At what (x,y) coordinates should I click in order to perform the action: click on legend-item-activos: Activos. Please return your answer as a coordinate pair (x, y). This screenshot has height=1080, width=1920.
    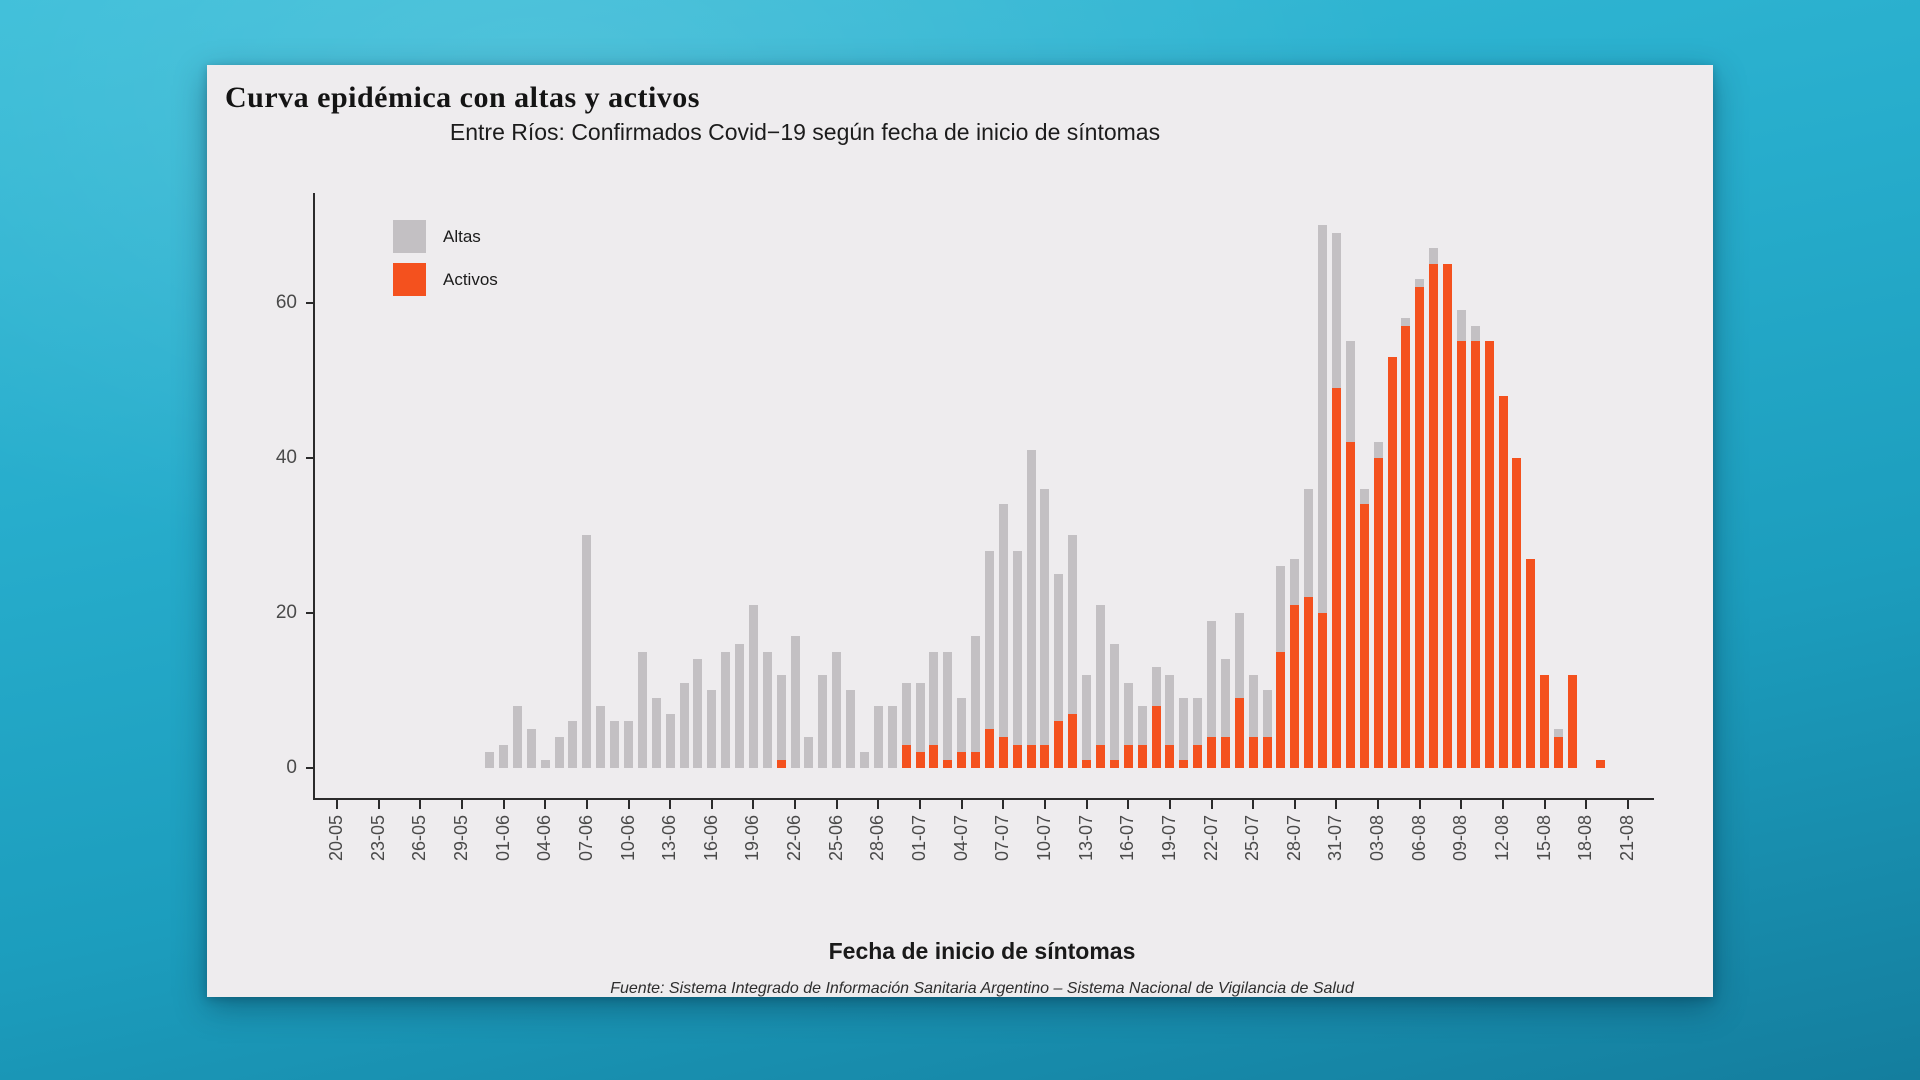
    Looking at the image, I should click on (445, 279).